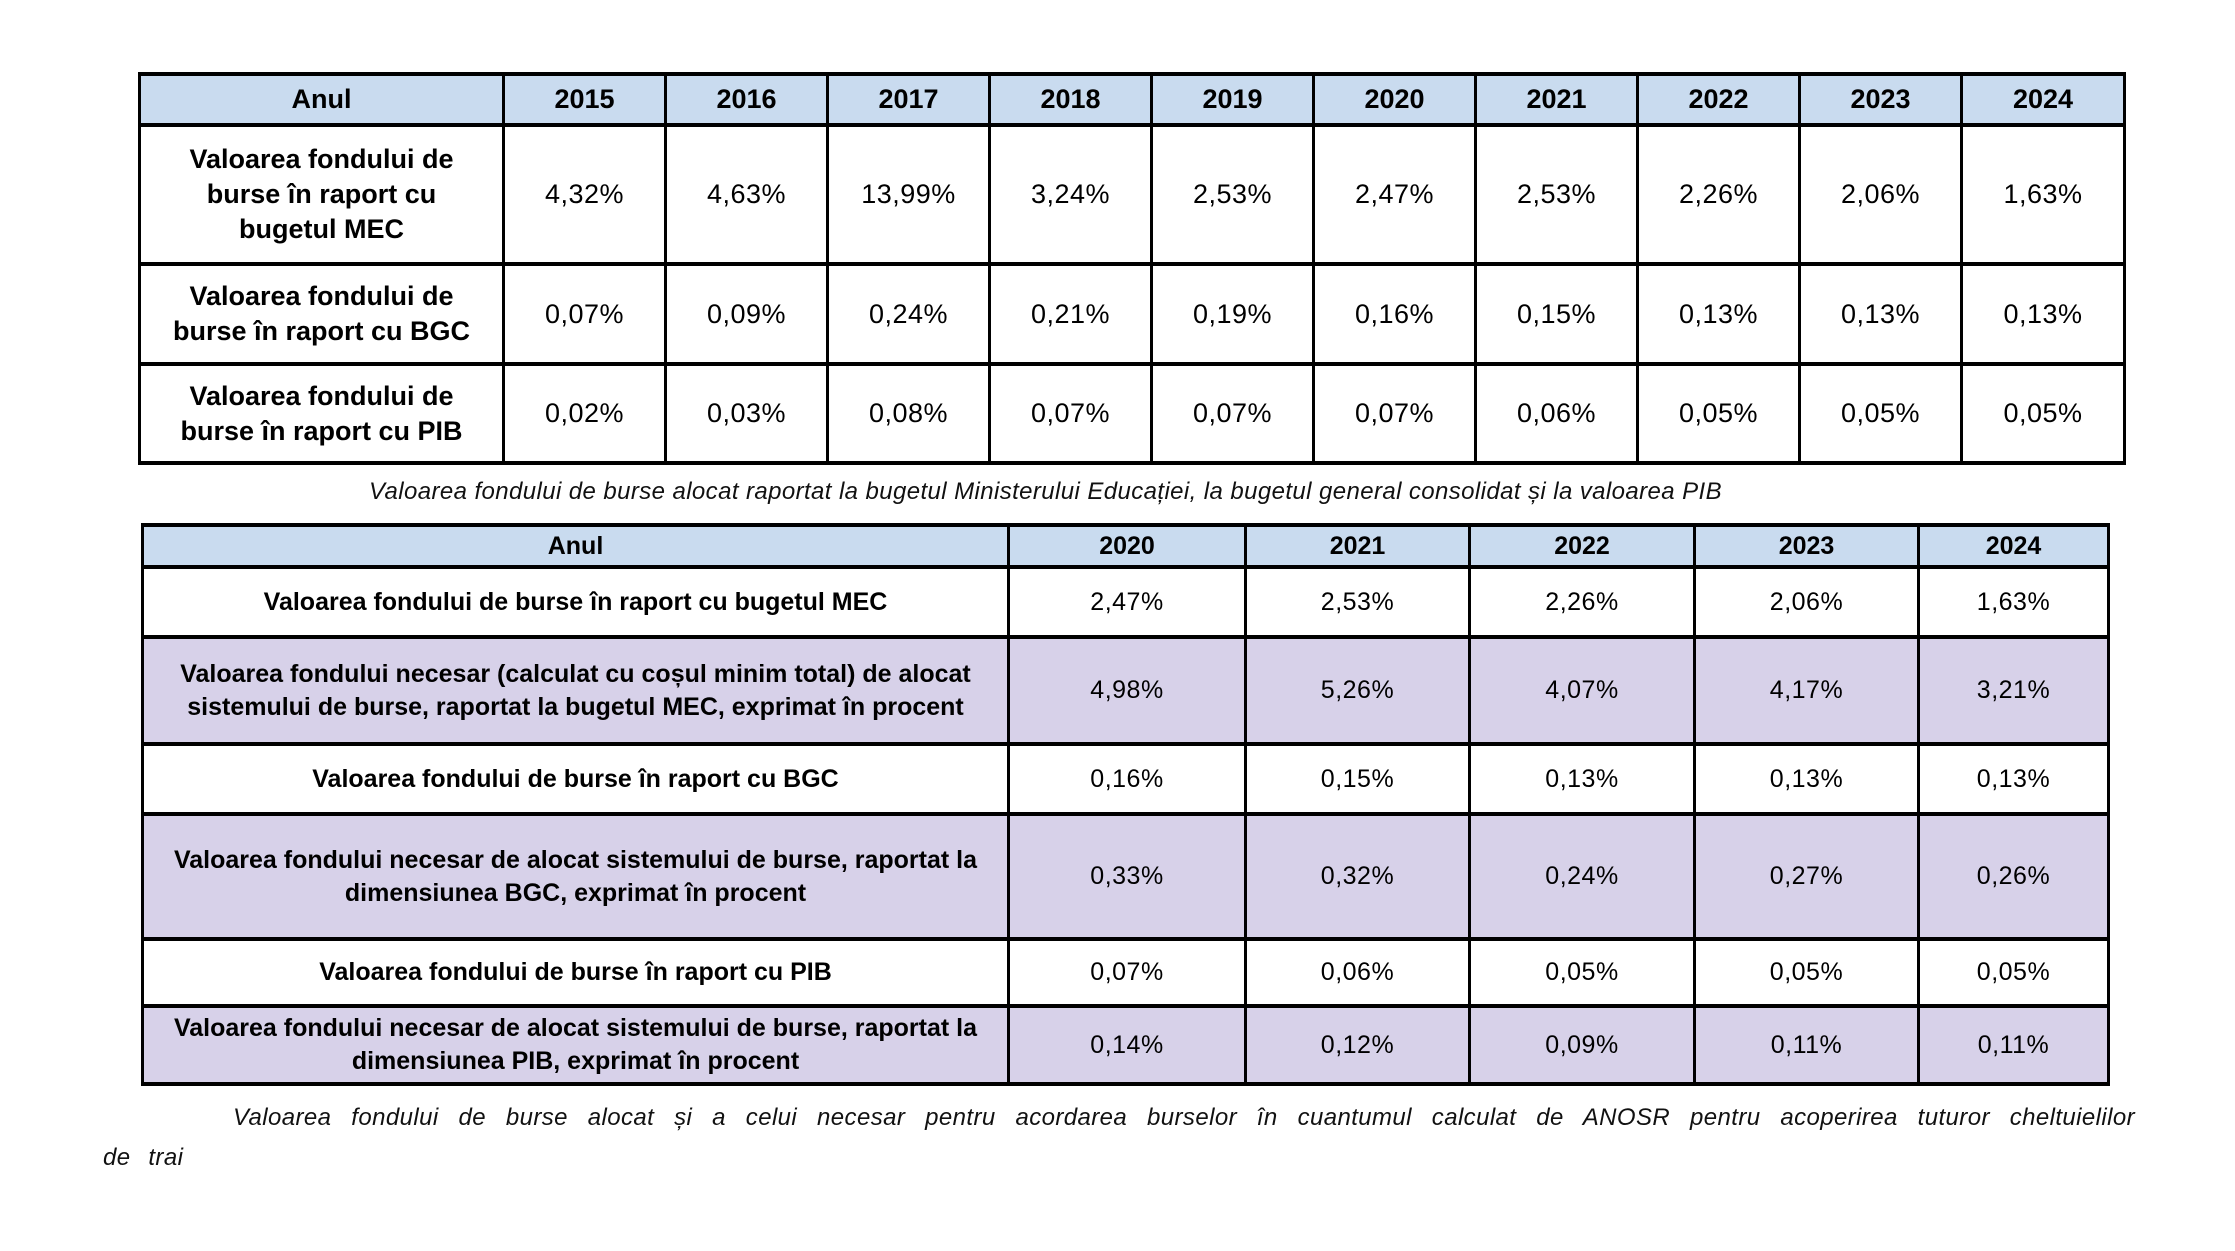 The height and width of the screenshot is (1251, 2235). Describe the element at coordinates (584, 413) in the screenshot. I see `value-cell: 0,02%` at that location.